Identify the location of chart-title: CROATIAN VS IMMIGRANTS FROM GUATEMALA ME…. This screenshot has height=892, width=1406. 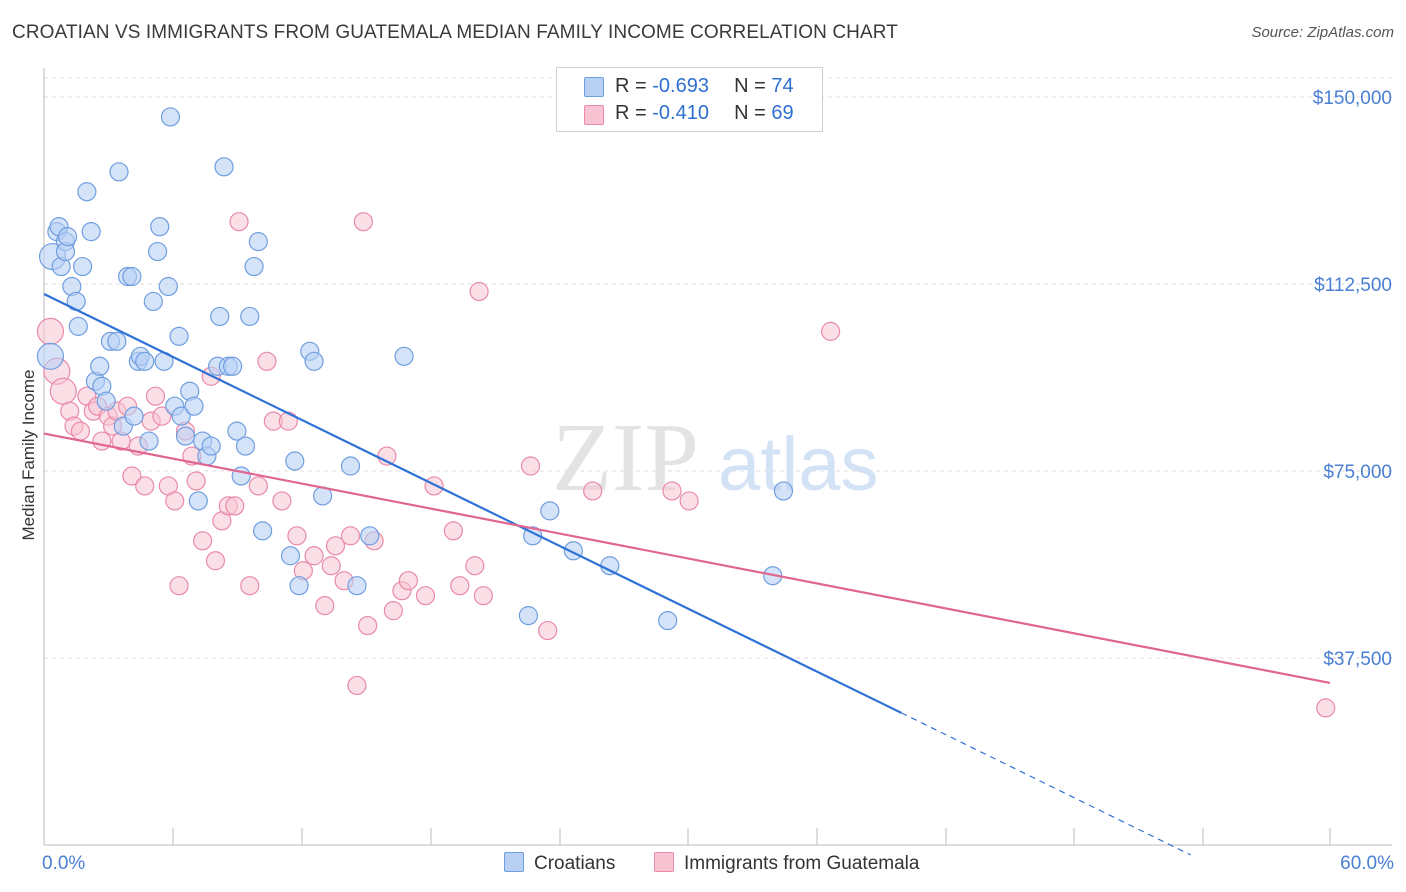
(455, 32).